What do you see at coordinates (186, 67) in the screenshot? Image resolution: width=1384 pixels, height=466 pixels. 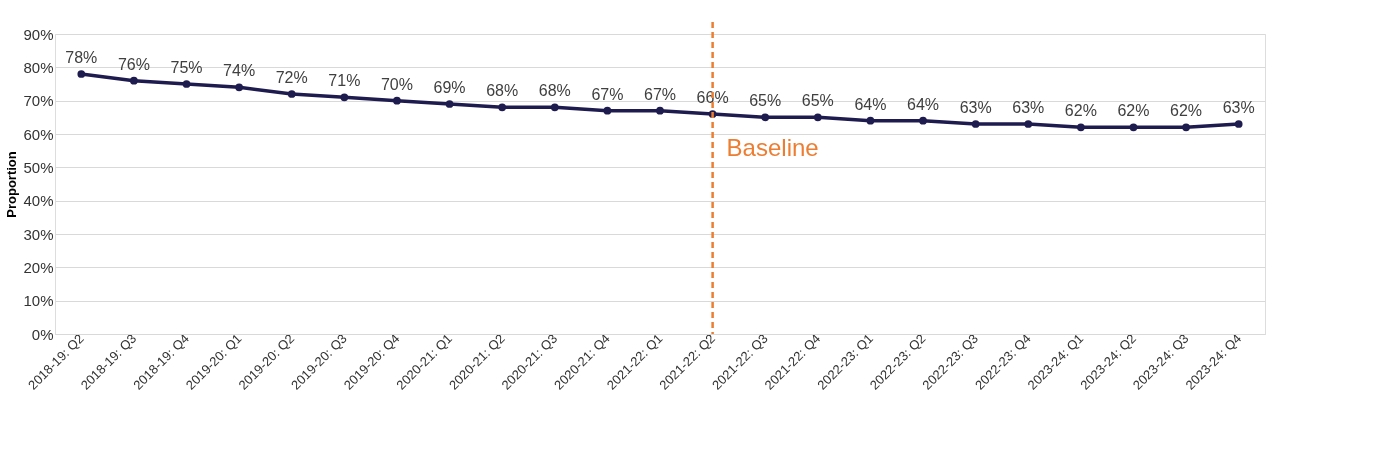 I see `data-label: 75%` at bounding box center [186, 67].